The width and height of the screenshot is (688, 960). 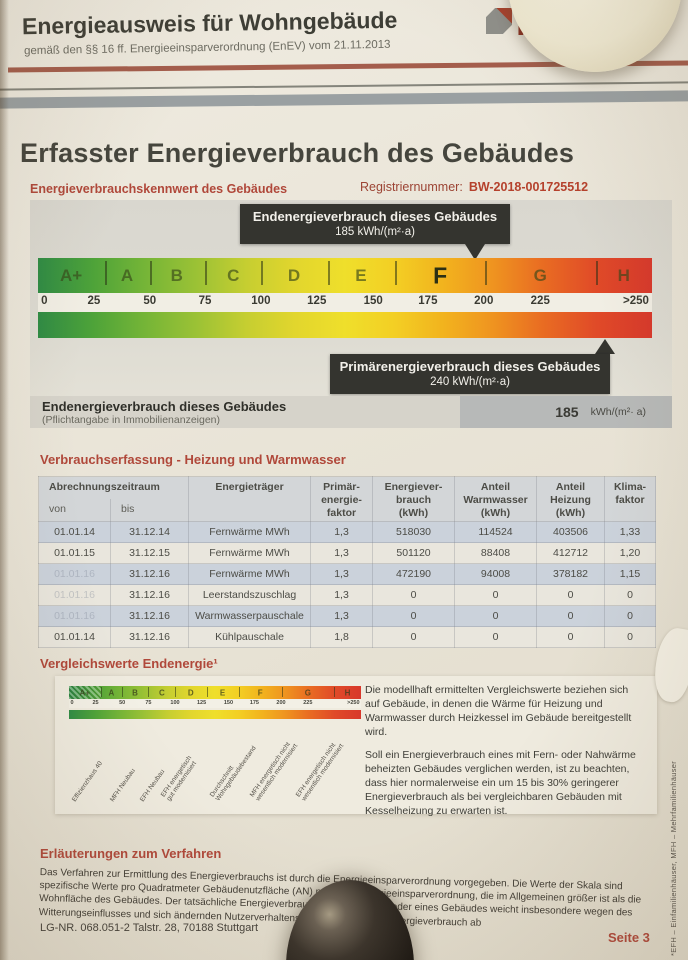 I want to click on col-header: Anteil Heizung (kWh), so click(x=571, y=499).